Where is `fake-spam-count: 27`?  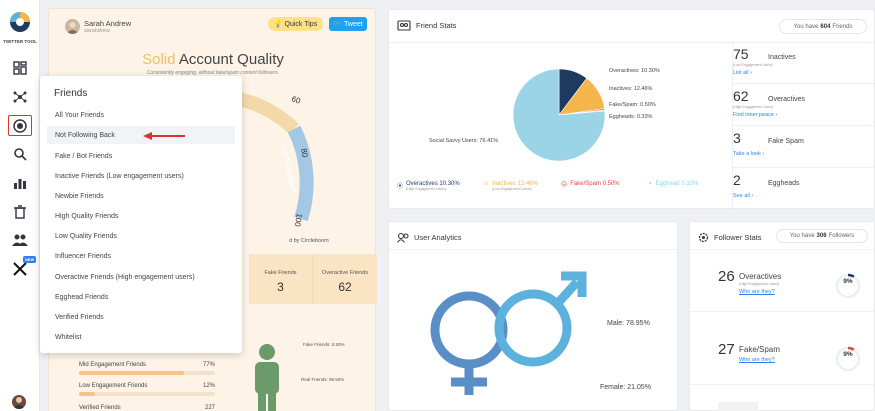
fake-spam-count: 27 is located at coordinates (726, 349).